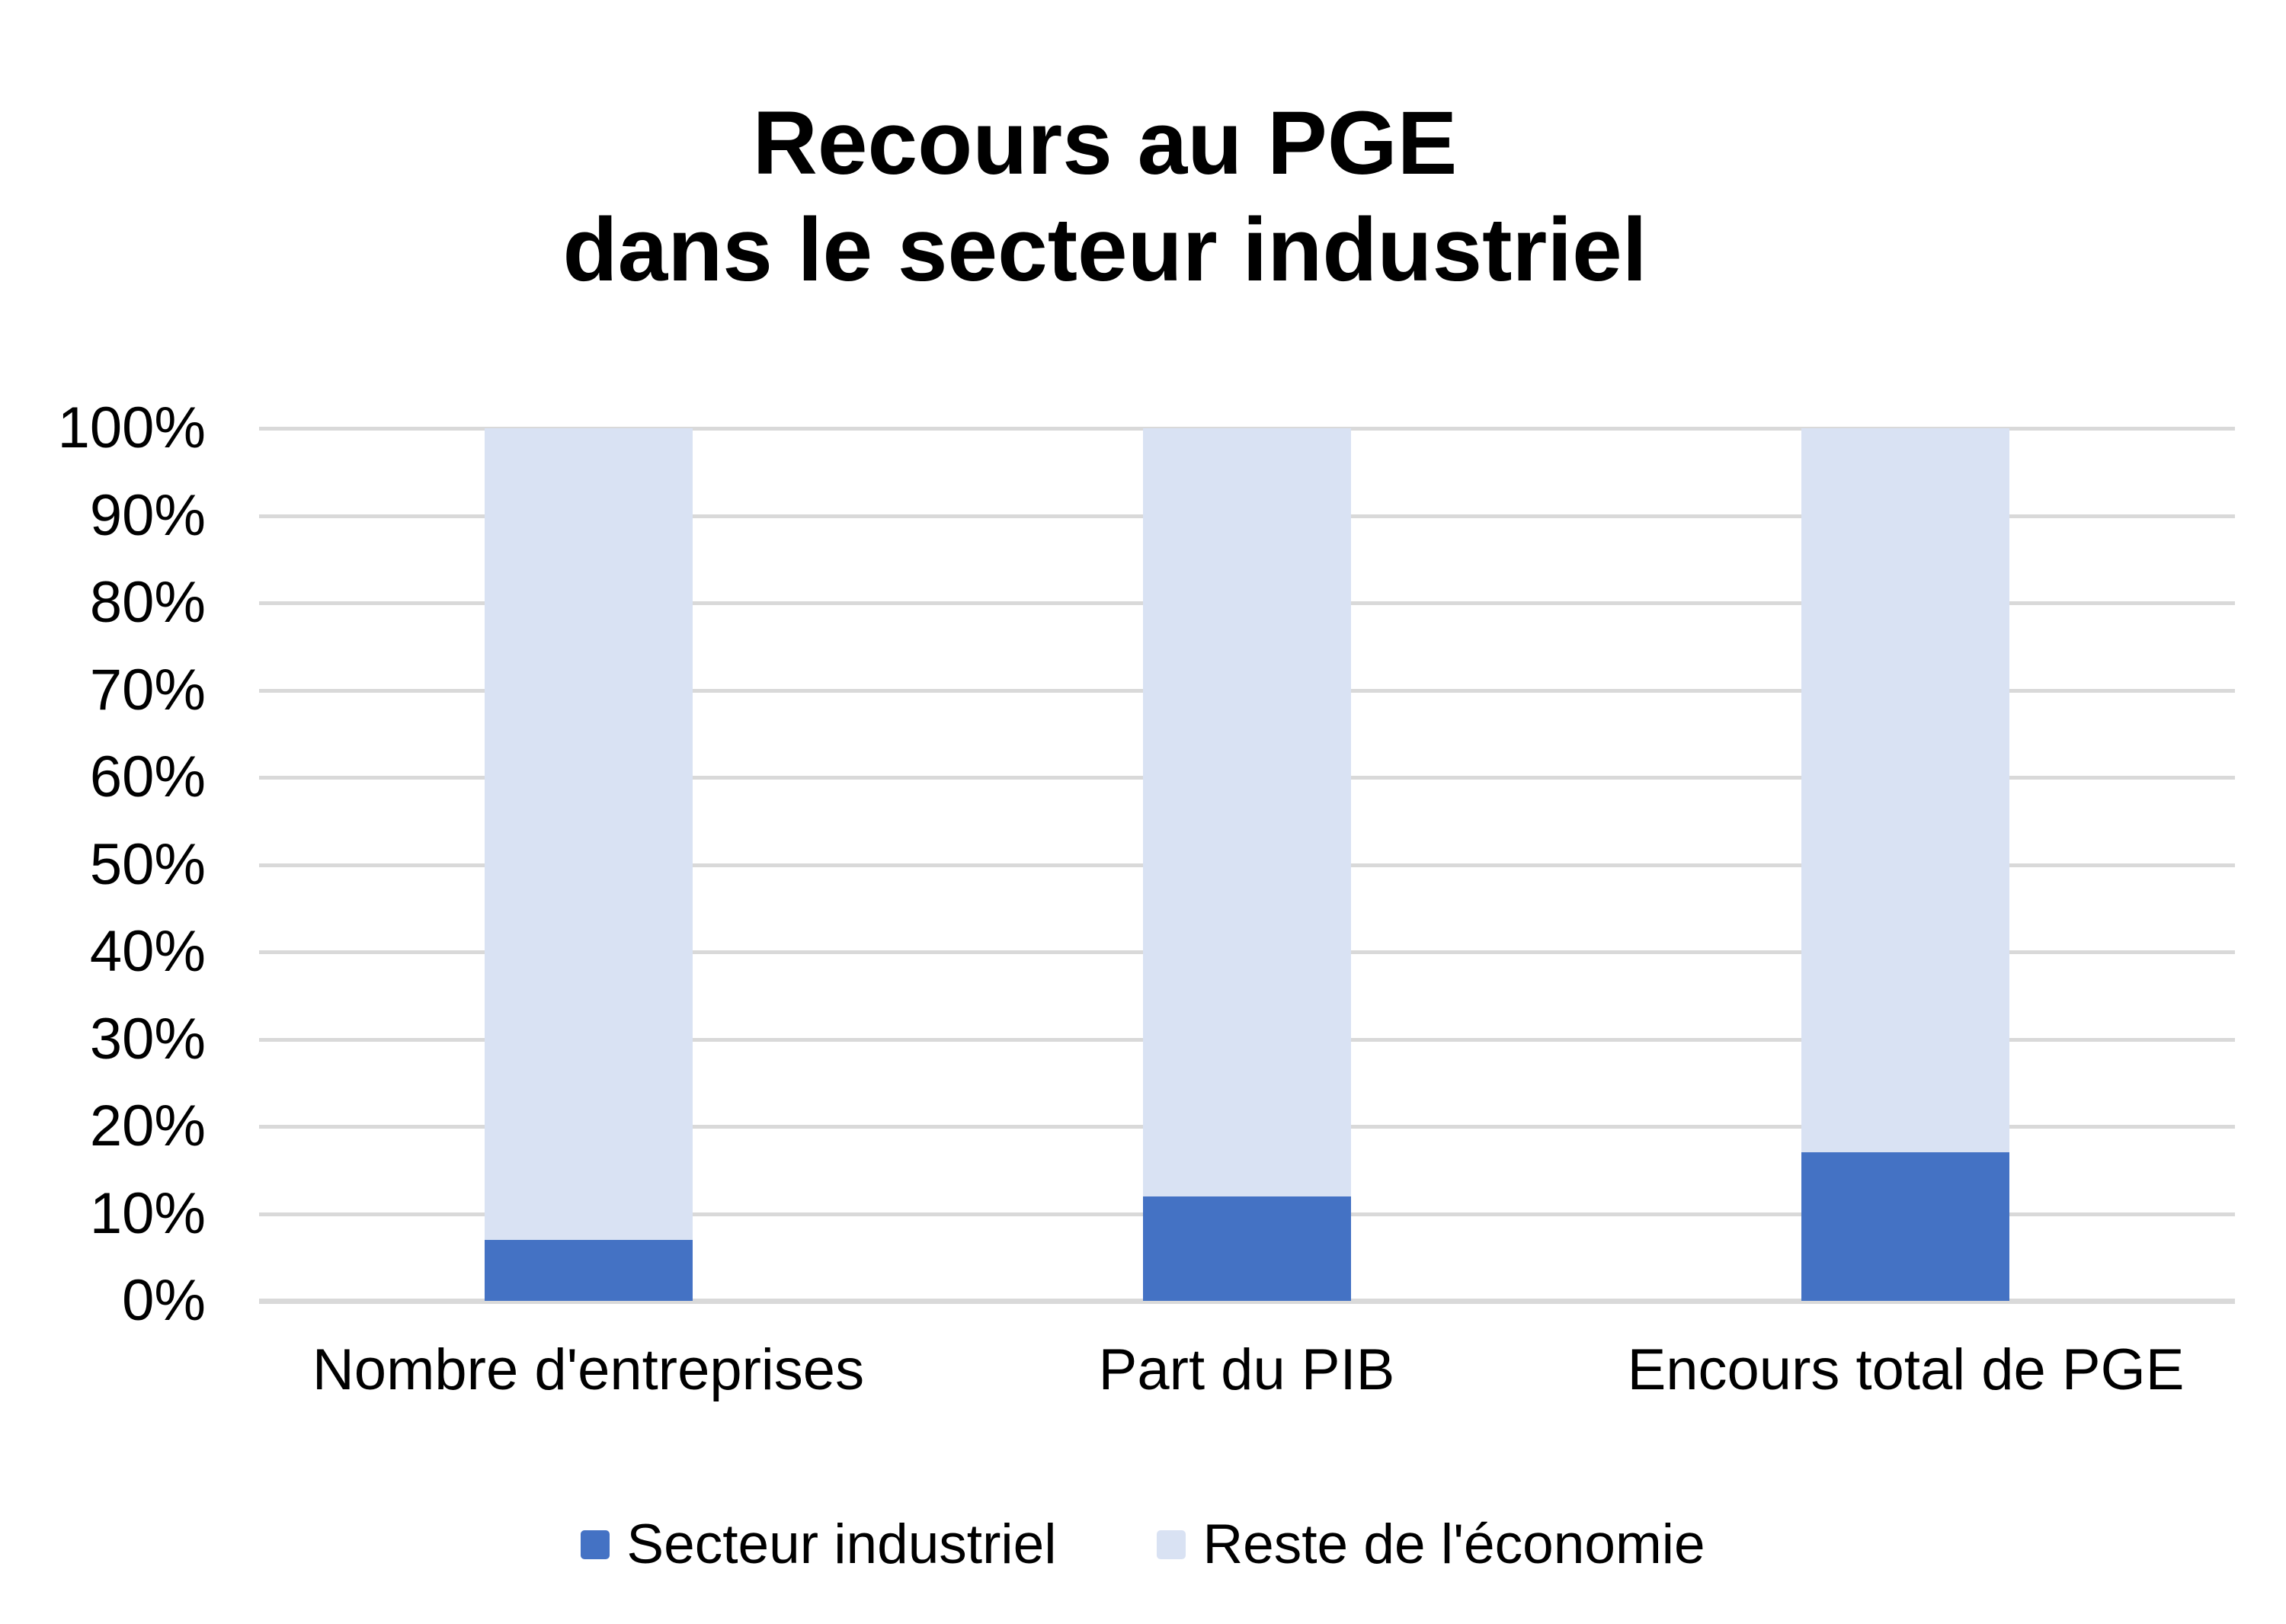 Image resolution: width=2286 pixels, height=1624 pixels. Describe the element at coordinates (841, 1544) in the screenshot. I see `legend-label: Secteur industriel` at that location.